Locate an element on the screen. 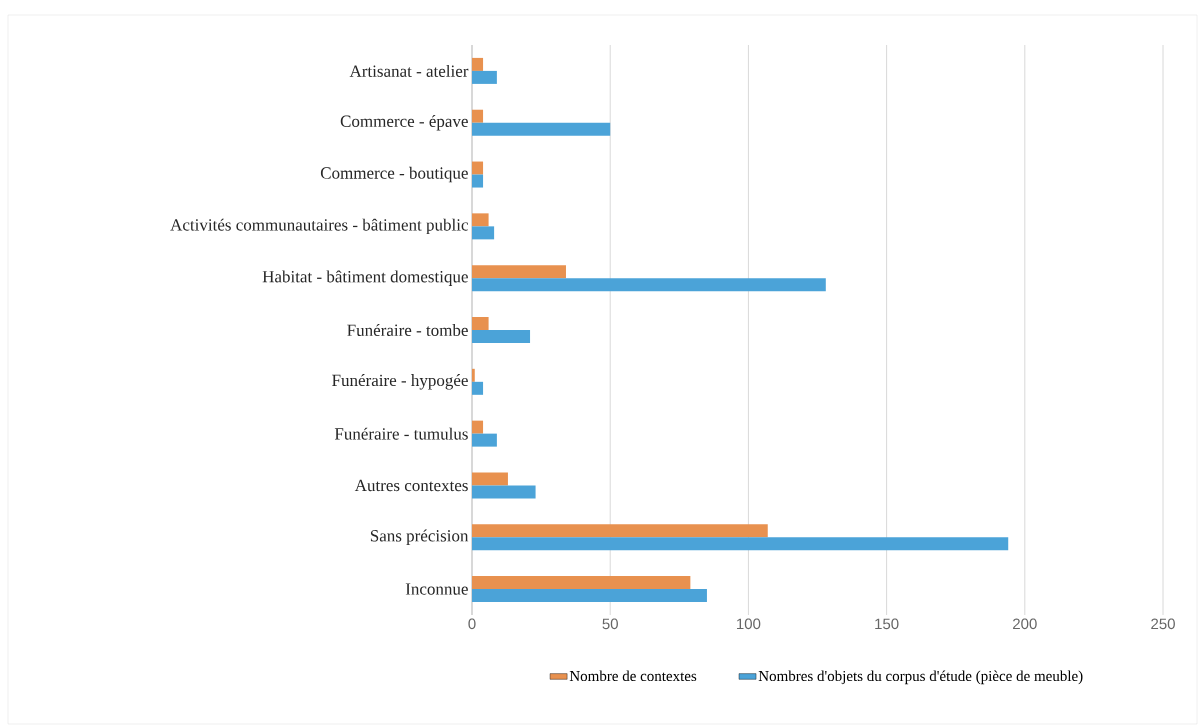  y-tick-label: Funéraire - tumulus is located at coordinates (401, 433).